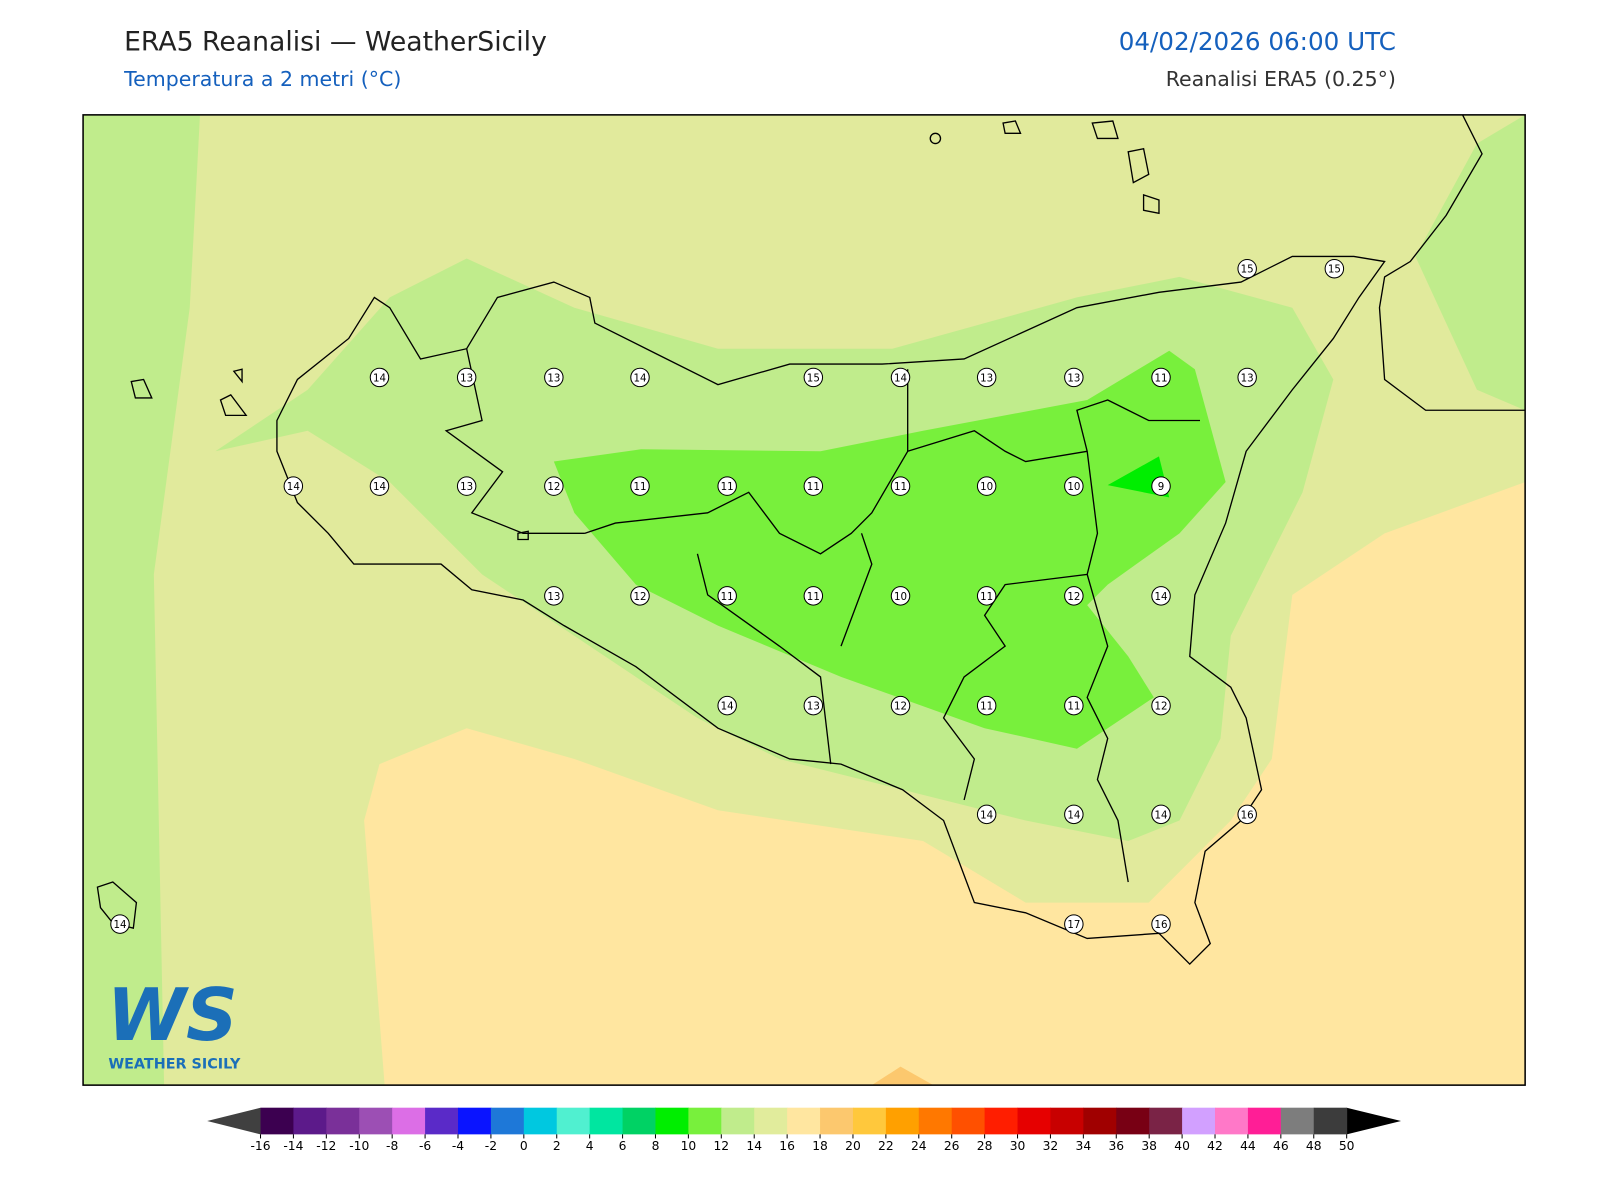 Image resolution: width=1600 pixels, height=1204 pixels. Describe the element at coordinates (260, 1146) in the screenshot. I see `colorbar-tick-label: -16` at that location.